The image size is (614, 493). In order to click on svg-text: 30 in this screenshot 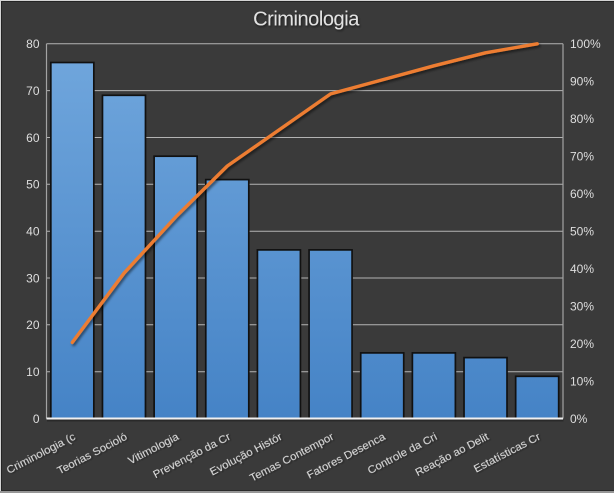, I will do `click(33, 278)`.